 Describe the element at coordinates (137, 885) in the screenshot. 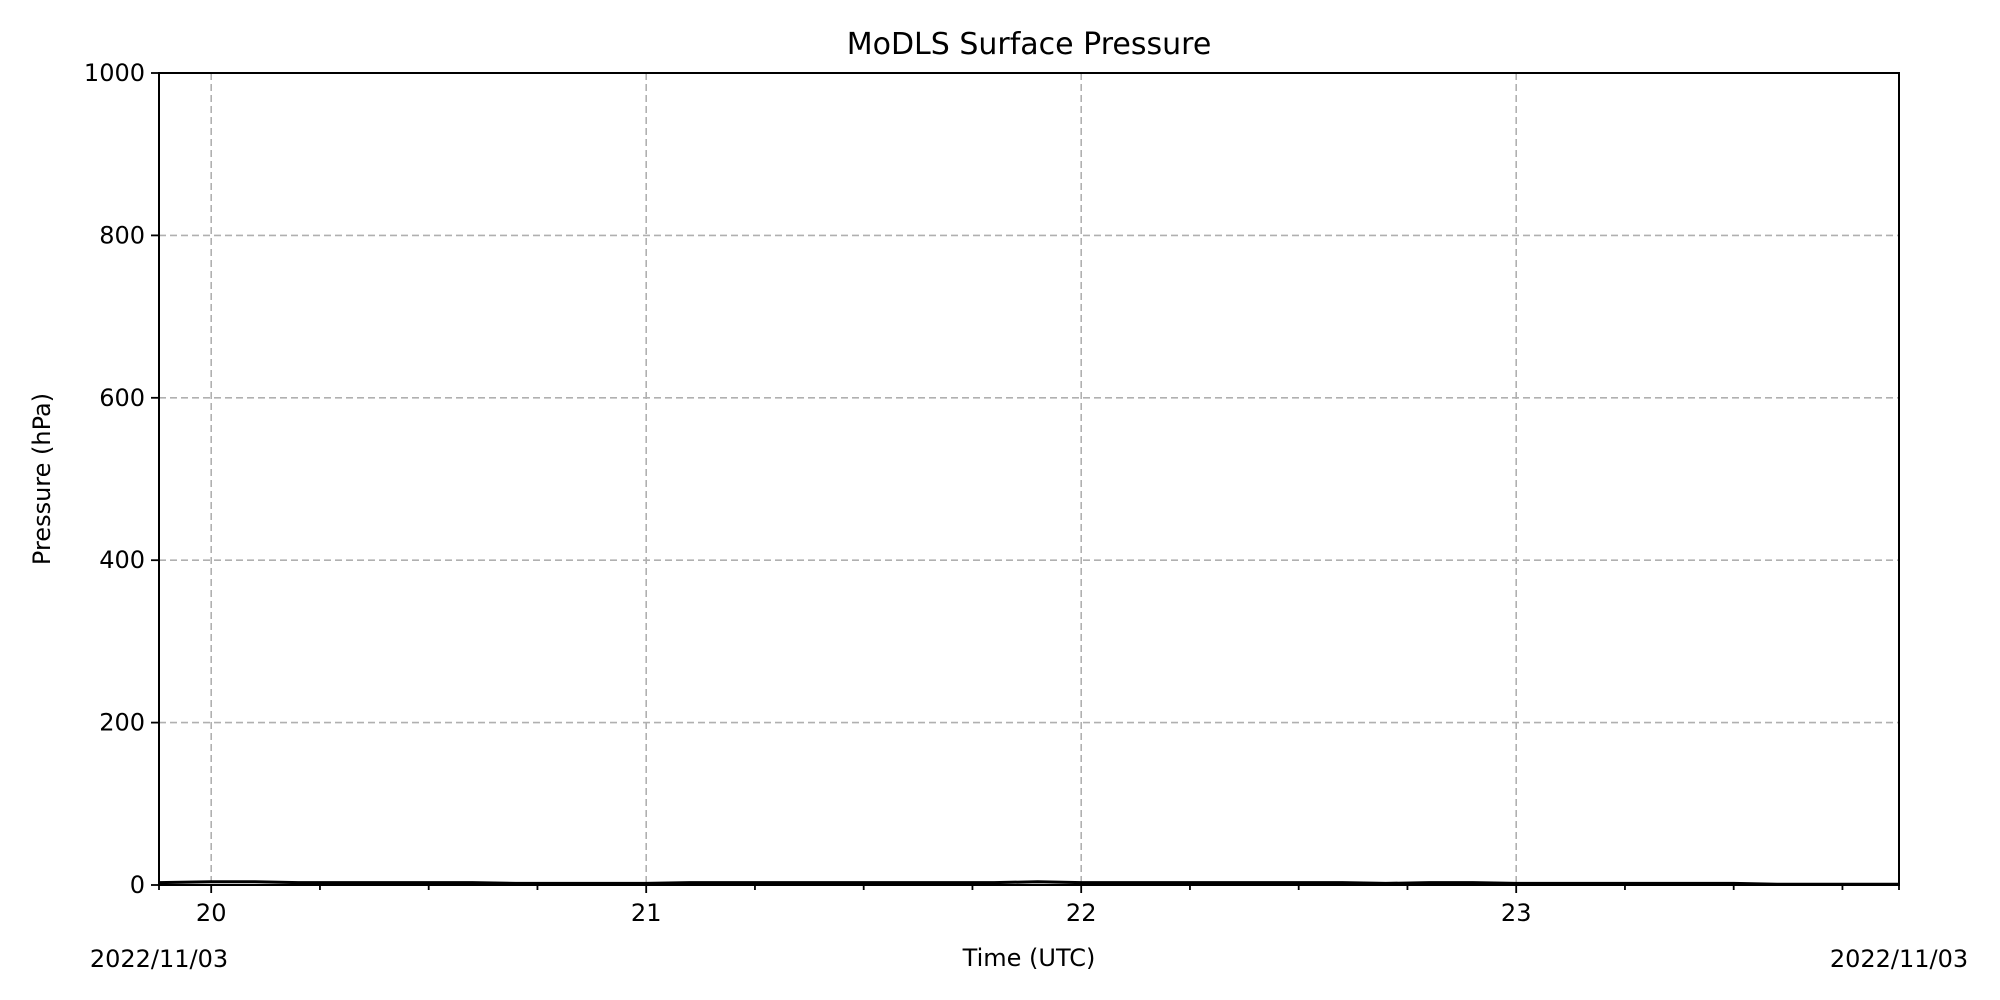

I see `y-tick-label: 0` at that location.